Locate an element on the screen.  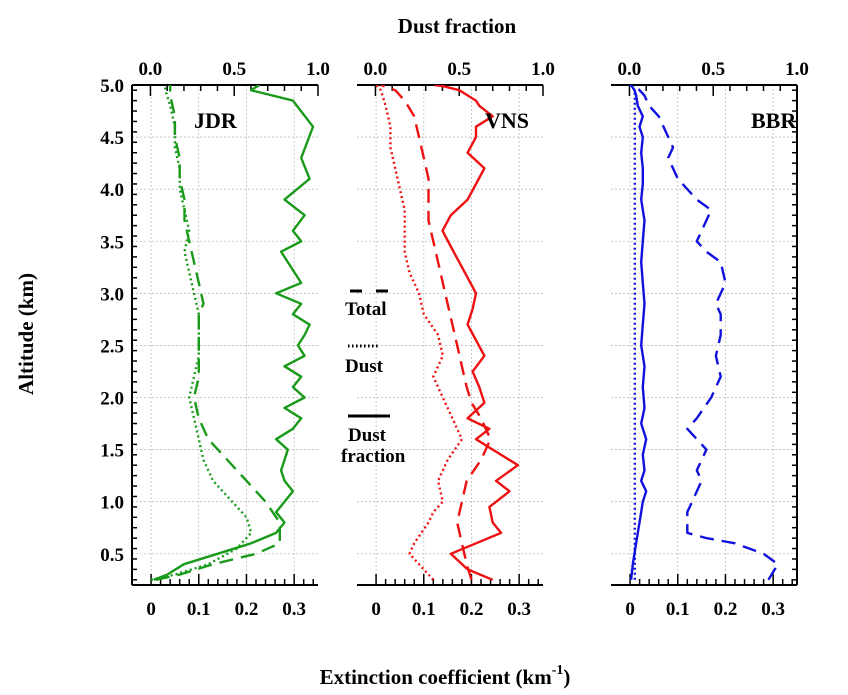
legend-dust-label: Dust is located at coordinates (364, 366).